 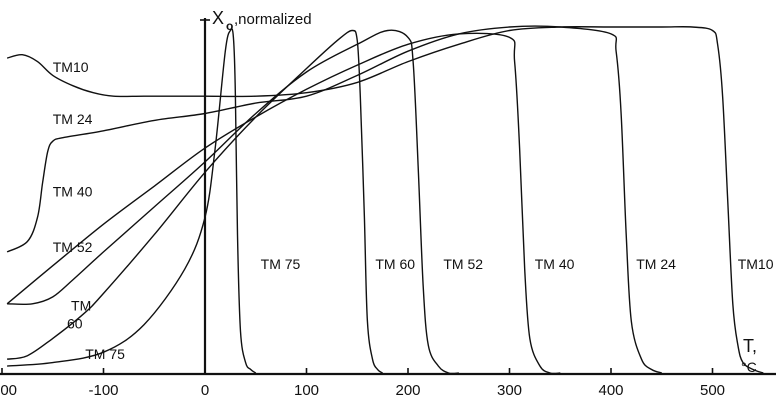 What do you see at coordinates (749, 367) in the screenshot?
I see `x-axis-unit: °C` at bounding box center [749, 367].